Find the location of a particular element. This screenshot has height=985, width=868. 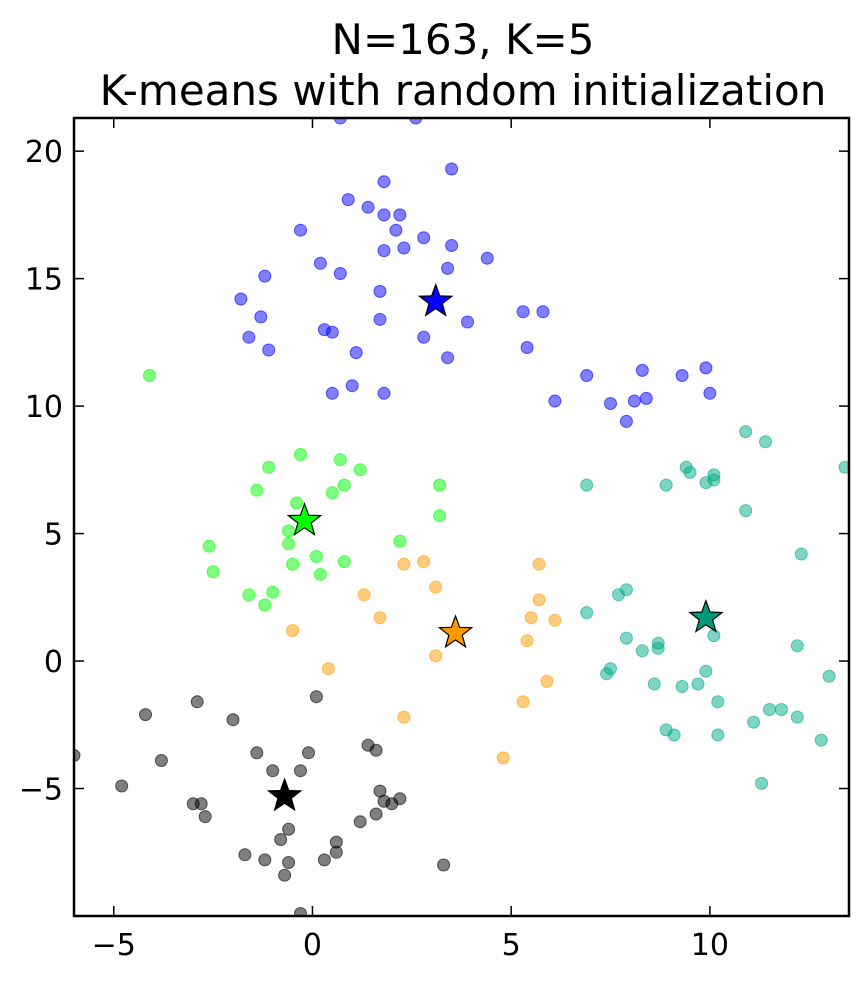

chart-subtitle: K-means with random initialization is located at coordinates (463, 90).